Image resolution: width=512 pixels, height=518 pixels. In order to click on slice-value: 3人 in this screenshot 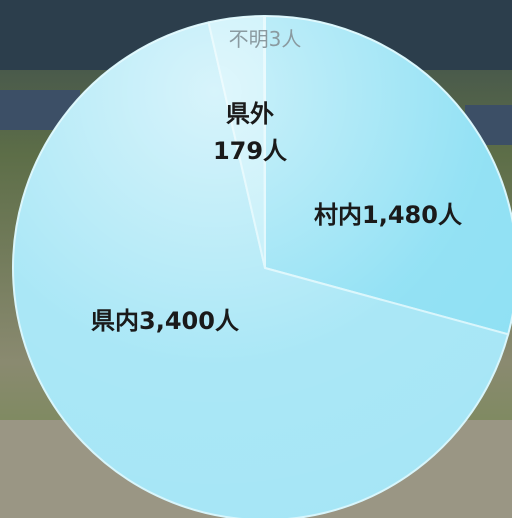, I will do `click(285, 39)`.